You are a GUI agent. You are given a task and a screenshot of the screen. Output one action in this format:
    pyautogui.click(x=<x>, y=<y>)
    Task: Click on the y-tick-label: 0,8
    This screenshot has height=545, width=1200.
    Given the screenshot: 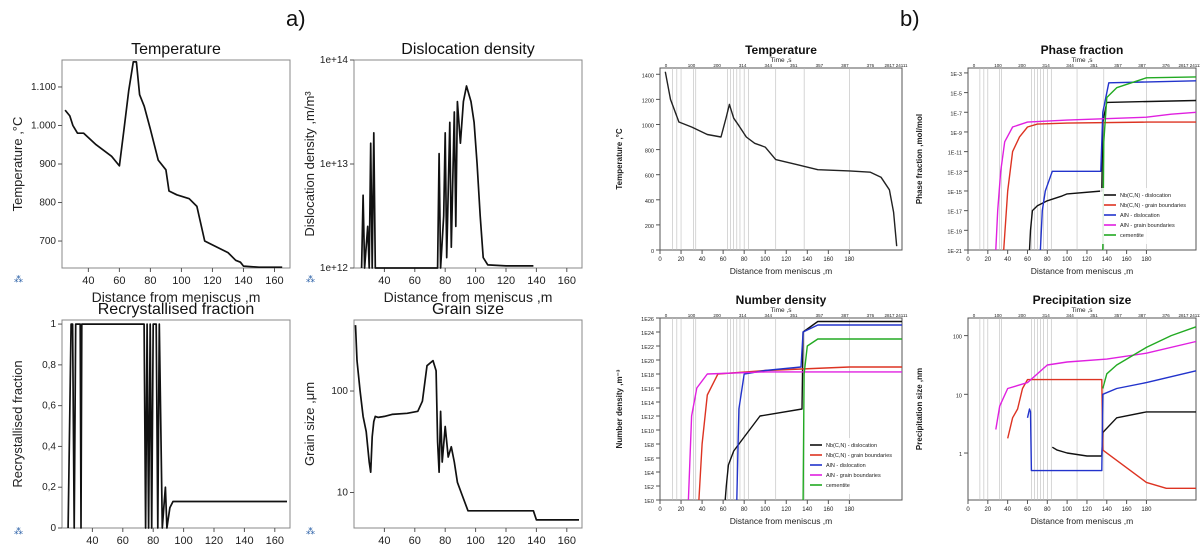 What is the action you would take?
    pyautogui.click(x=49, y=365)
    